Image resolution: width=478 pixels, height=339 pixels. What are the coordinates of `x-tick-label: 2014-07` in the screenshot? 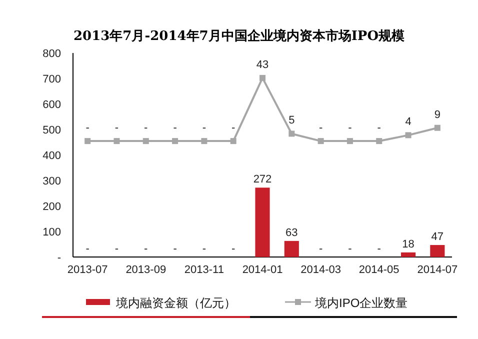 It's located at (437, 270).